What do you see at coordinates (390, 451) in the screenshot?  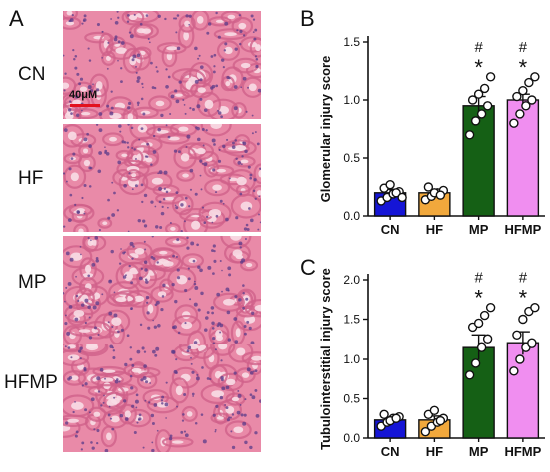 I see `tubulointerstitial-category-label: CN` at bounding box center [390, 451].